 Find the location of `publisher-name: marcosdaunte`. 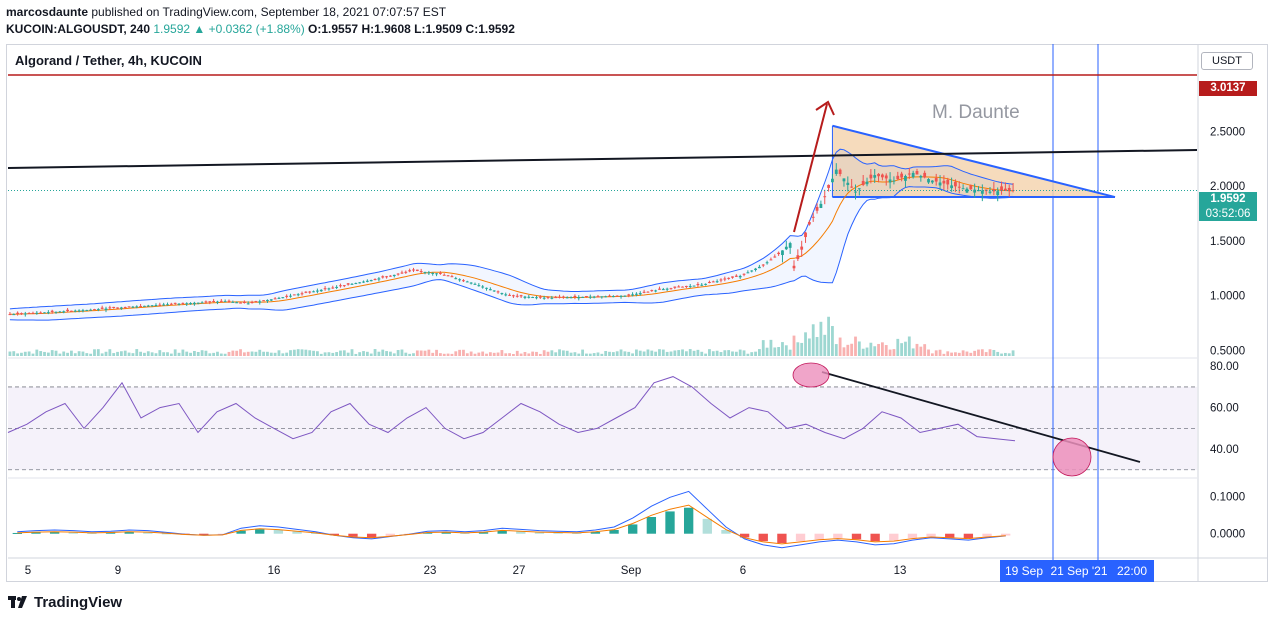

publisher-name: marcosdaunte is located at coordinates (47, 12).